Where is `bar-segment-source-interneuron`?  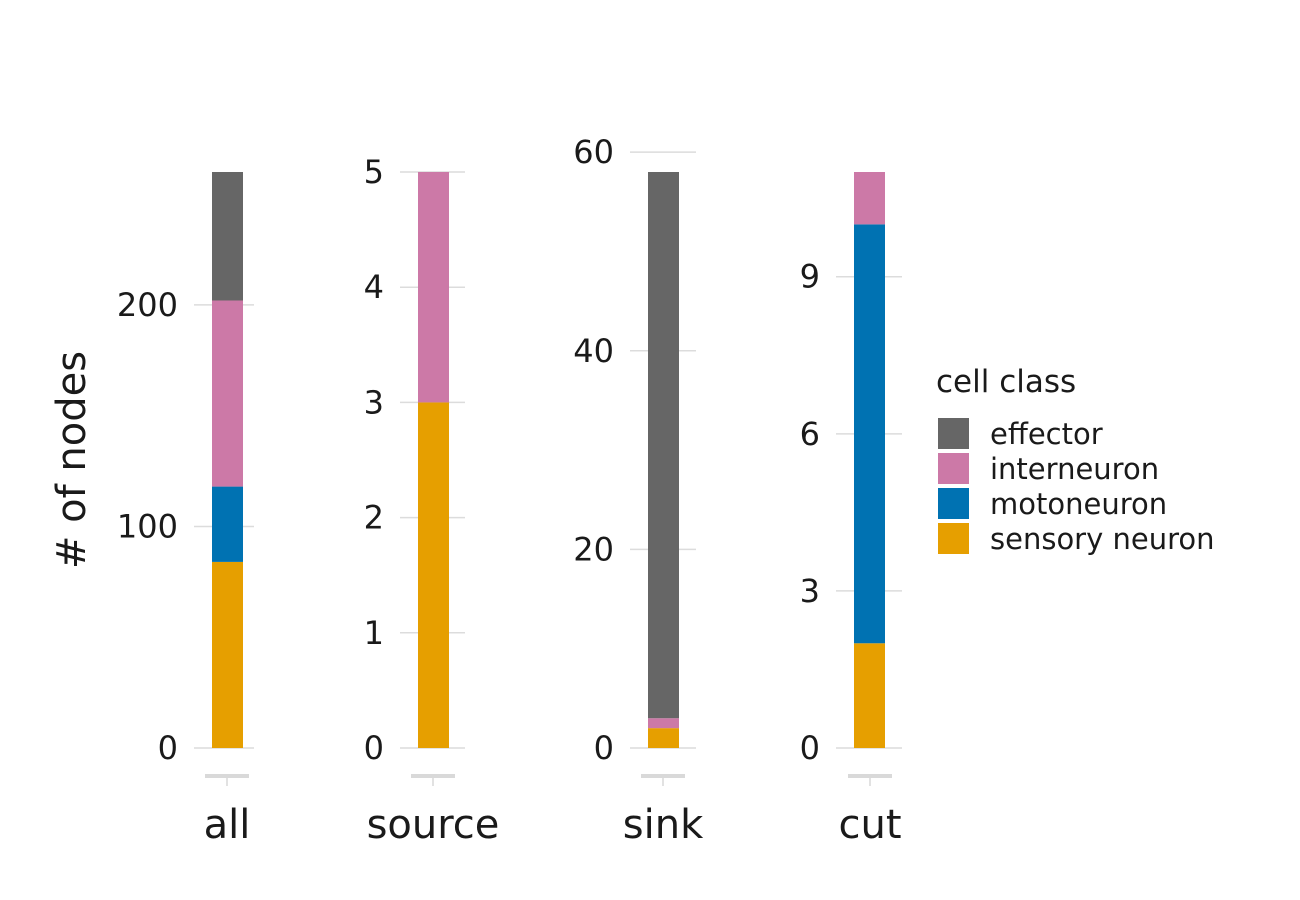
bar-segment-source-interneuron is located at coordinates (433, 287).